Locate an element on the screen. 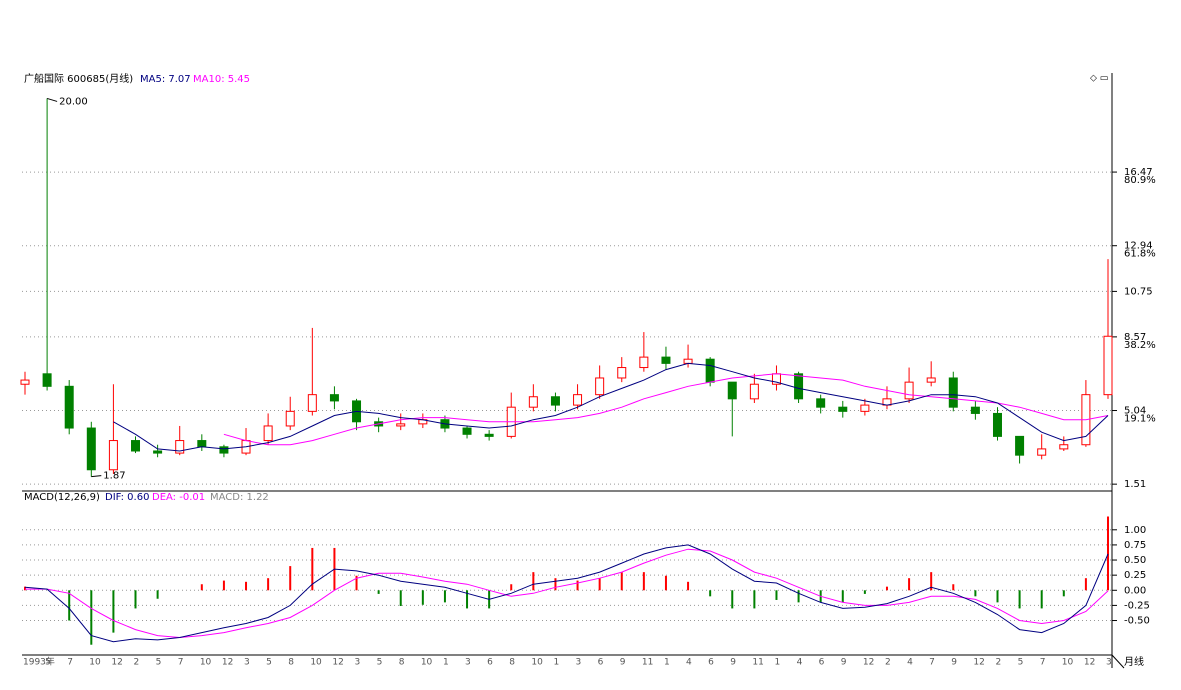 This screenshot has height=690, width=1181. y-tick-label: 1.51 is located at coordinates (1135, 484).